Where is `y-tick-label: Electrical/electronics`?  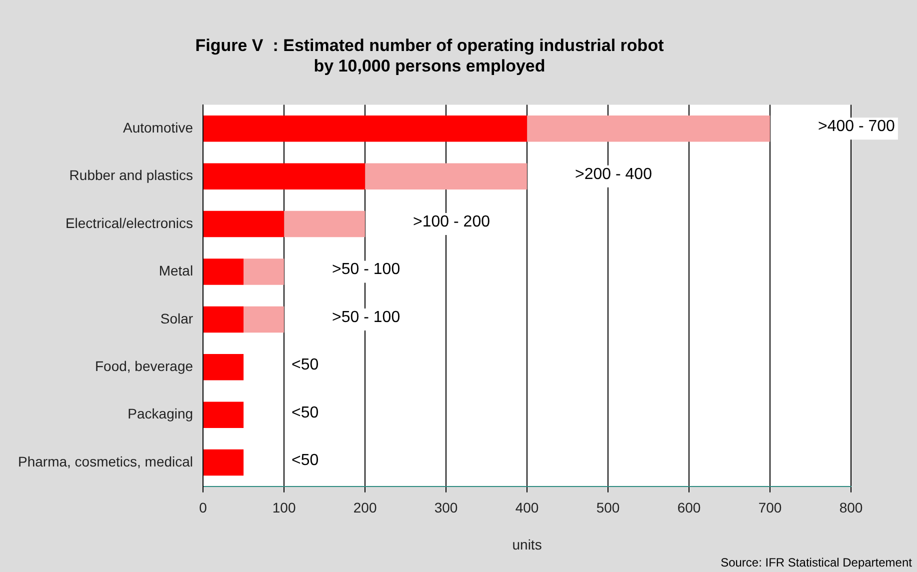
y-tick-label: Electrical/electronics is located at coordinates (129, 222).